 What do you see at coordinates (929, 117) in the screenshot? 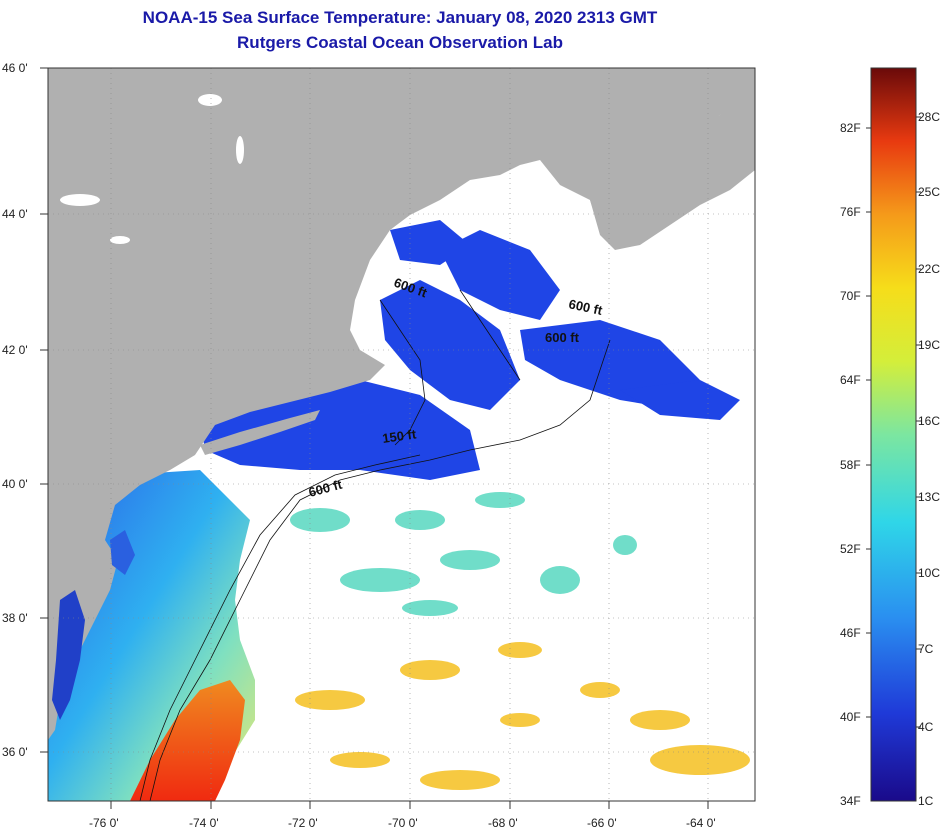
I see `cb-c-28: 28C` at bounding box center [929, 117].